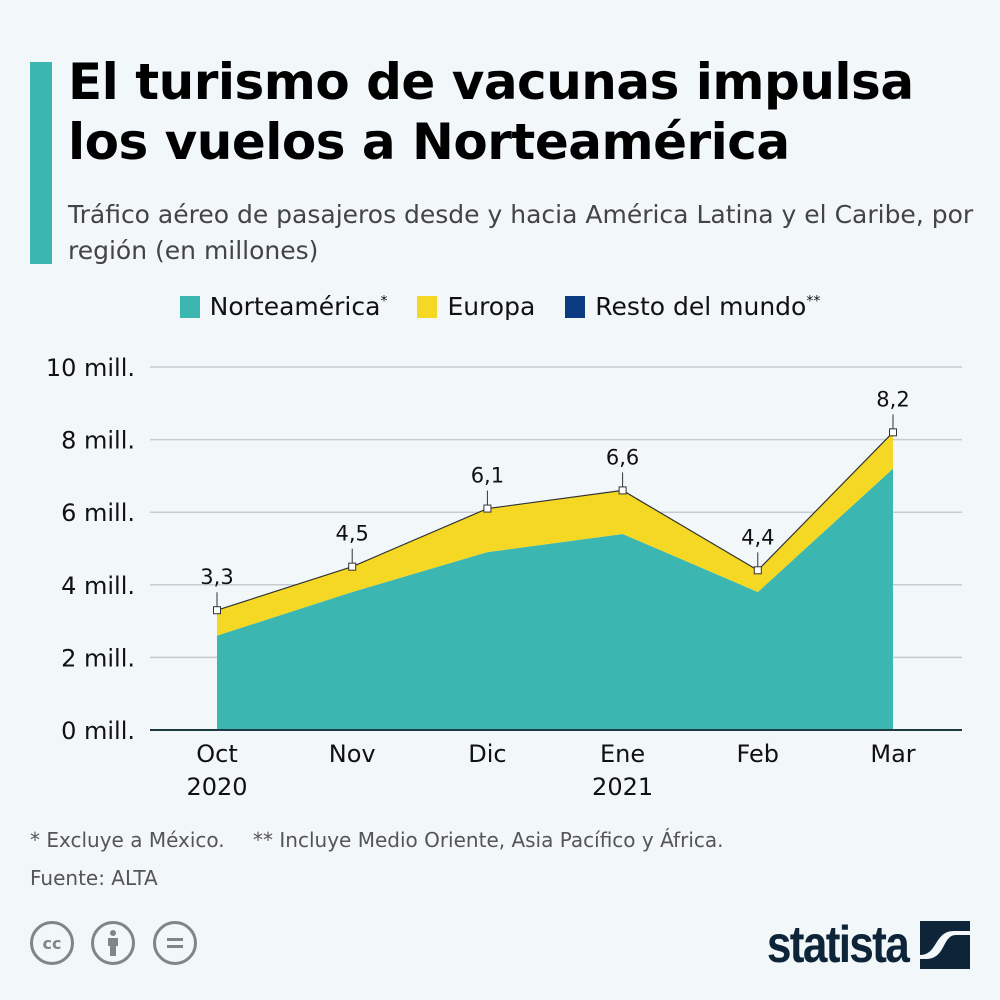 Image resolution: width=1000 pixels, height=1000 pixels. I want to click on y-tick-label: 10 mill., so click(90, 368).